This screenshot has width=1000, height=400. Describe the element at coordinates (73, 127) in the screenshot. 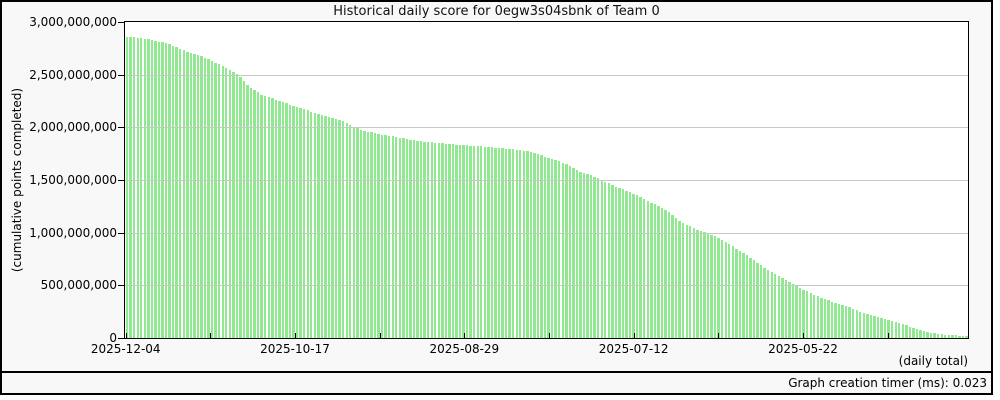

I see `y-tick-label: 2,000,000,000` at that location.